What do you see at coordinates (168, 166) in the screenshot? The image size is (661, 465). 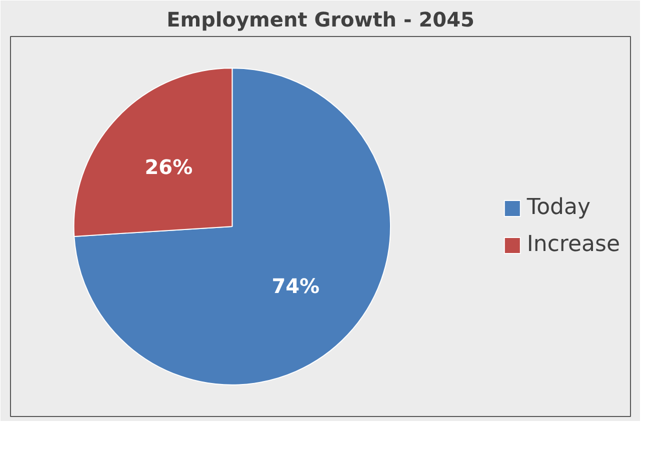 I see `data-label: 26%` at bounding box center [168, 166].